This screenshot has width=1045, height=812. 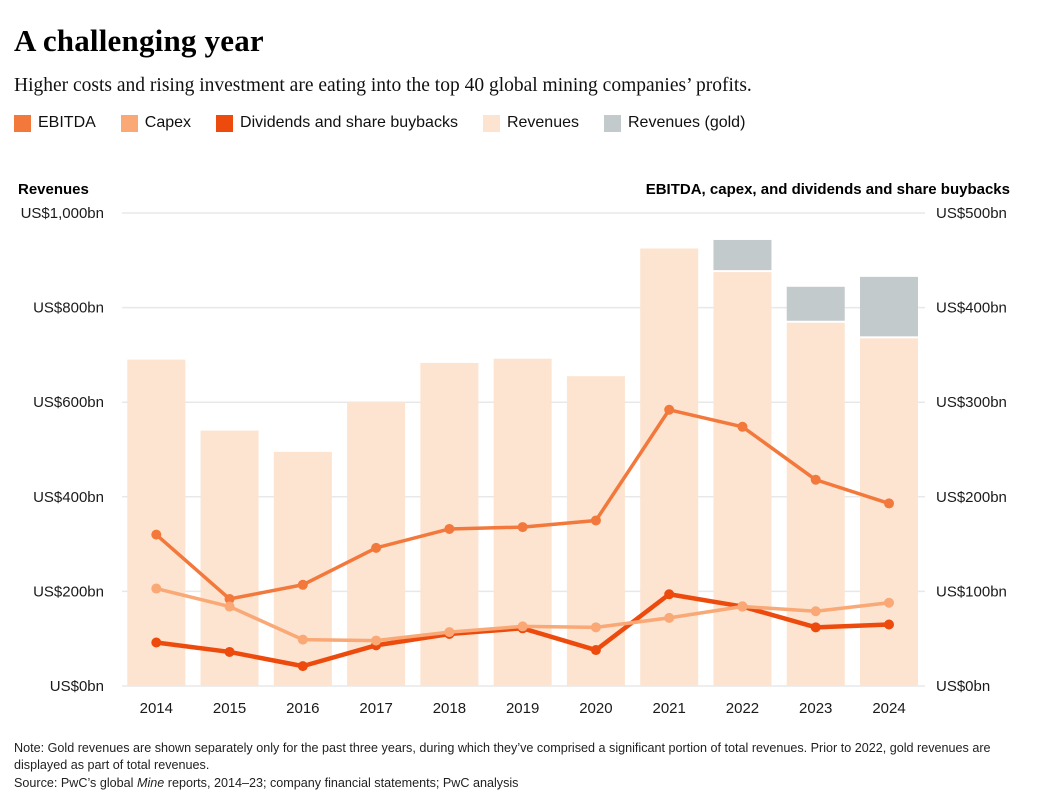 I want to click on revenue-bar-2015, so click(x=229, y=558).